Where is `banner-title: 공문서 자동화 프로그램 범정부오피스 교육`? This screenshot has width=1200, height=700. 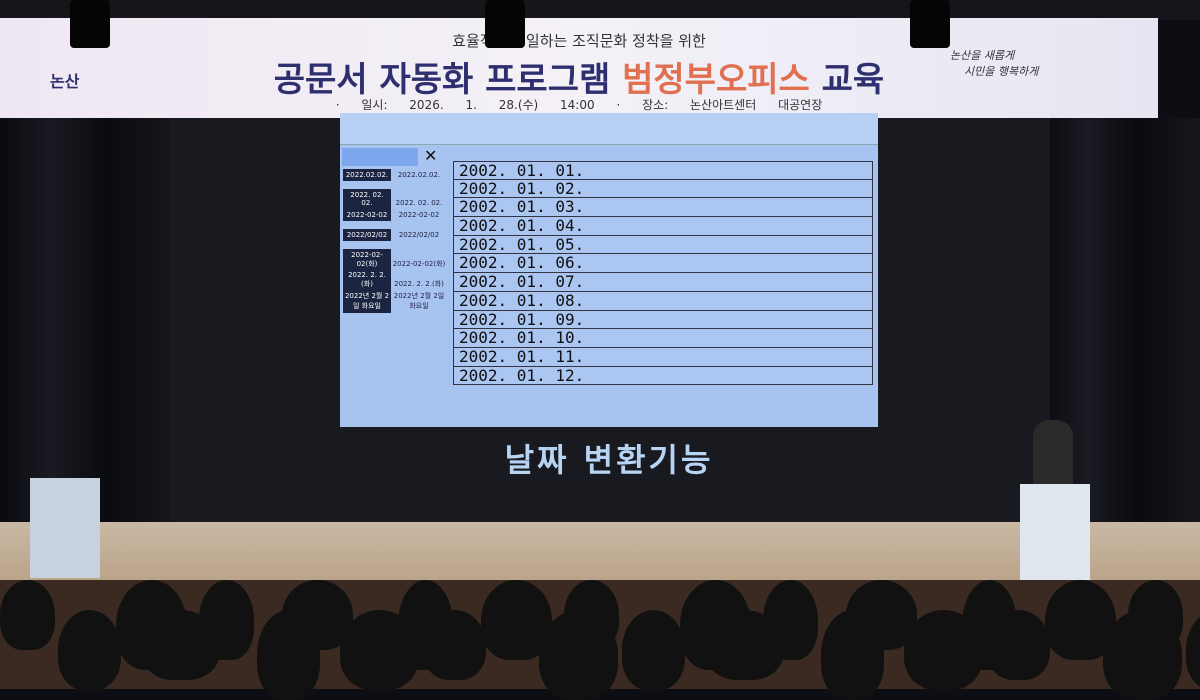
banner-title: 공문서 자동화 프로그램 범정부오피스 교육 is located at coordinates (579, 76).